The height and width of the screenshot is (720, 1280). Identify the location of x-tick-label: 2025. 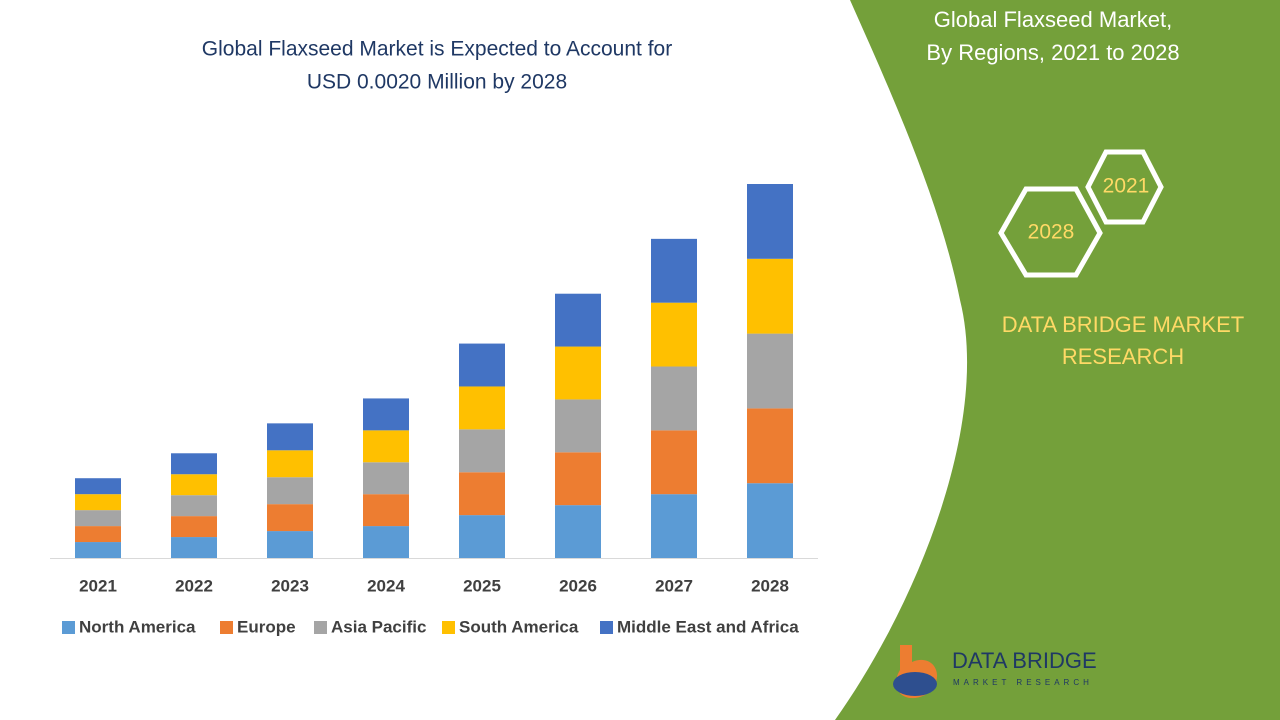
(482, 585).